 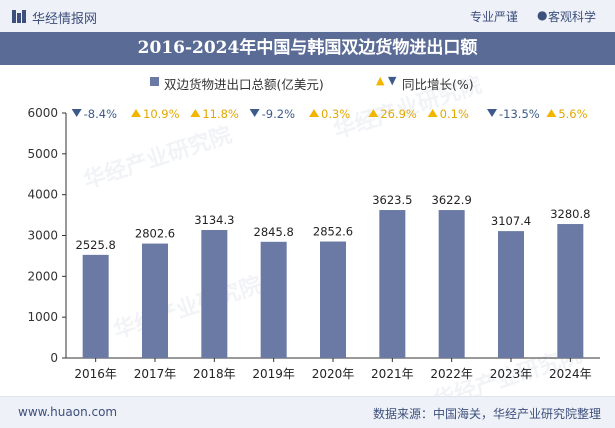 I want to click on chart-title: 2016-2024年中国与韩国双边货物进出口额, so click(x=307, y=48).